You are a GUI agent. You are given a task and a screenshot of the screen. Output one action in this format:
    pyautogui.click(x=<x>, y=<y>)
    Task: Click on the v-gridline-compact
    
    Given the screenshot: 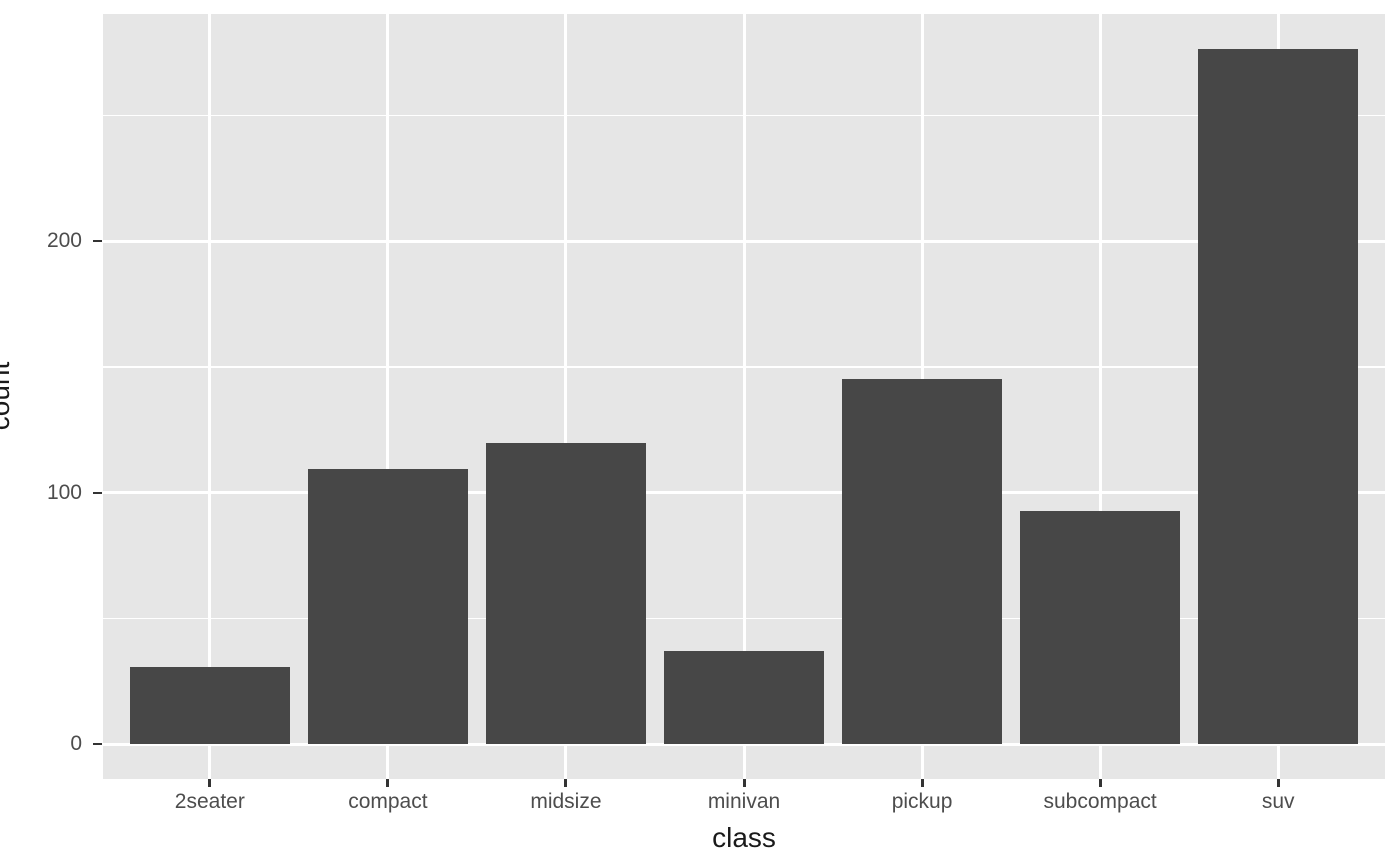 What is the action you would take?
    pyautogui.click(x=388, y=396)
    